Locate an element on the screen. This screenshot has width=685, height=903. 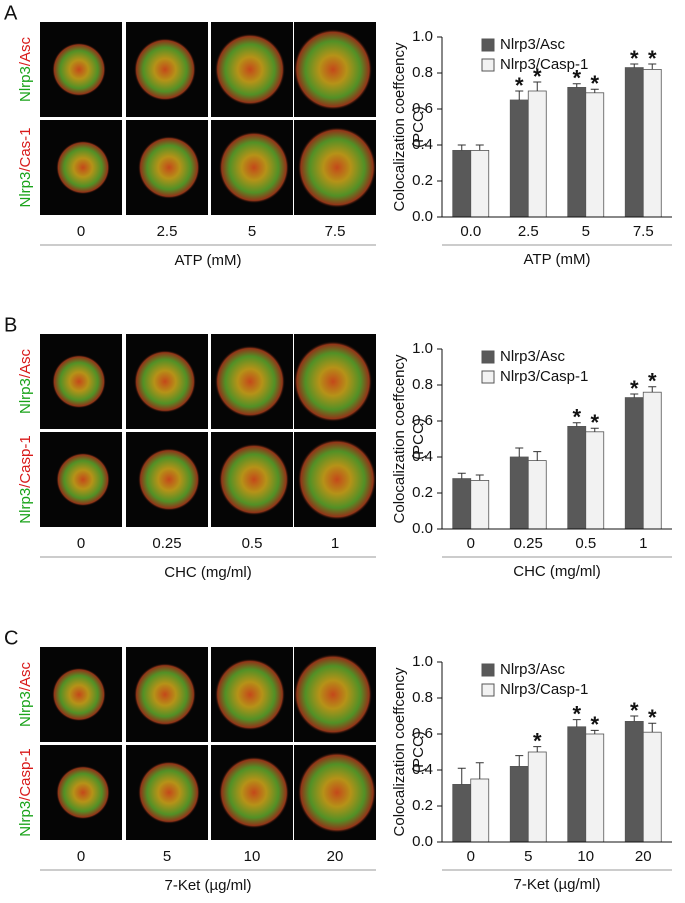
panel-letter: C is located at coordinates (11, 638).